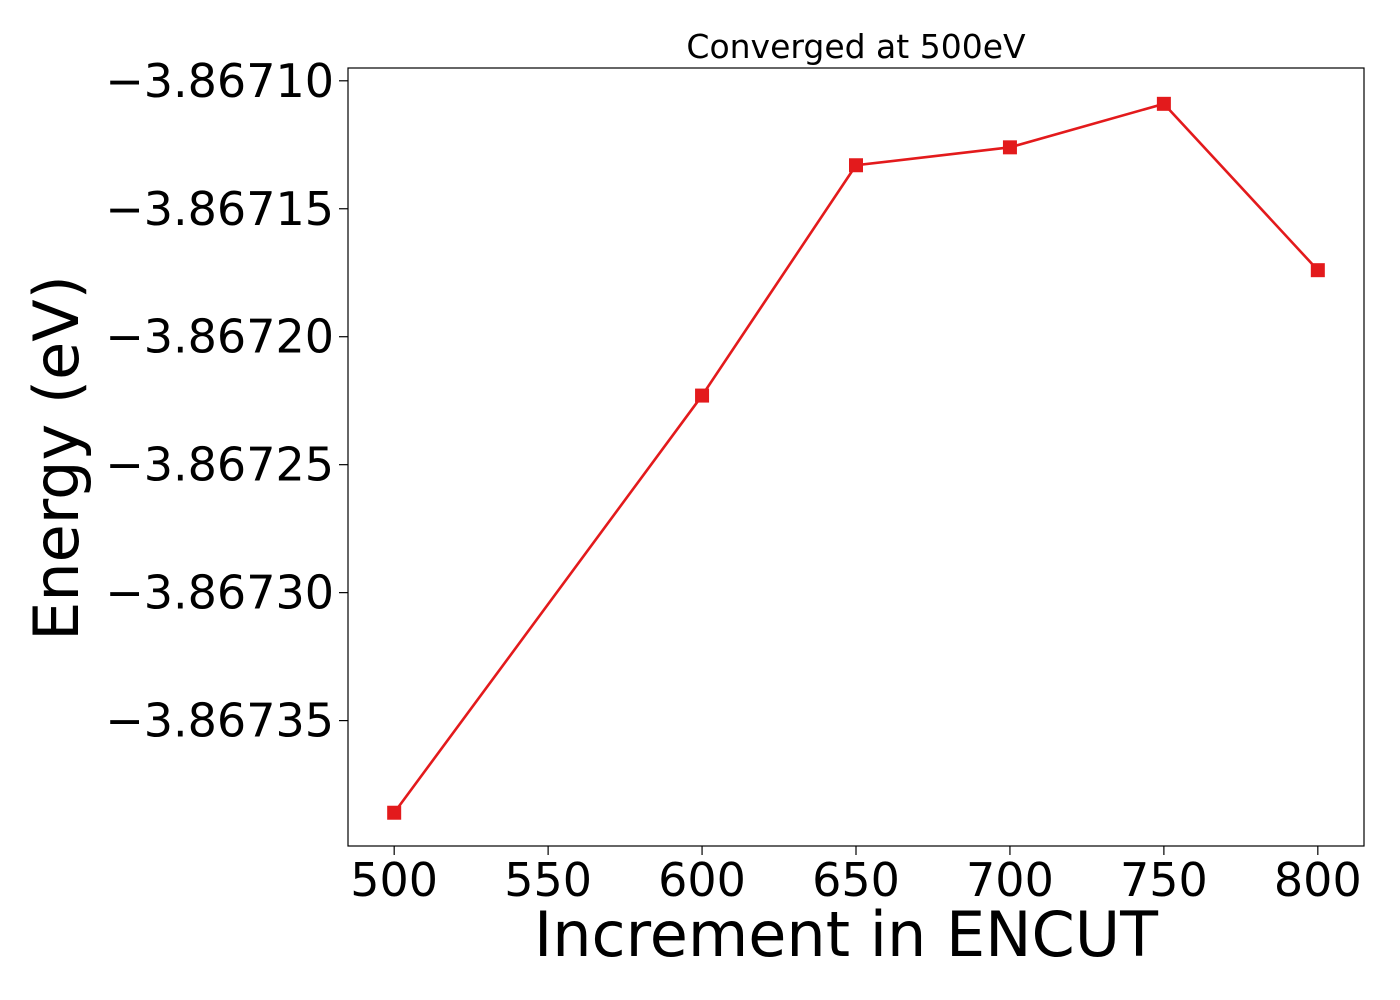  I want to click on y-tick-label: −3.86710, so click(219, 81).